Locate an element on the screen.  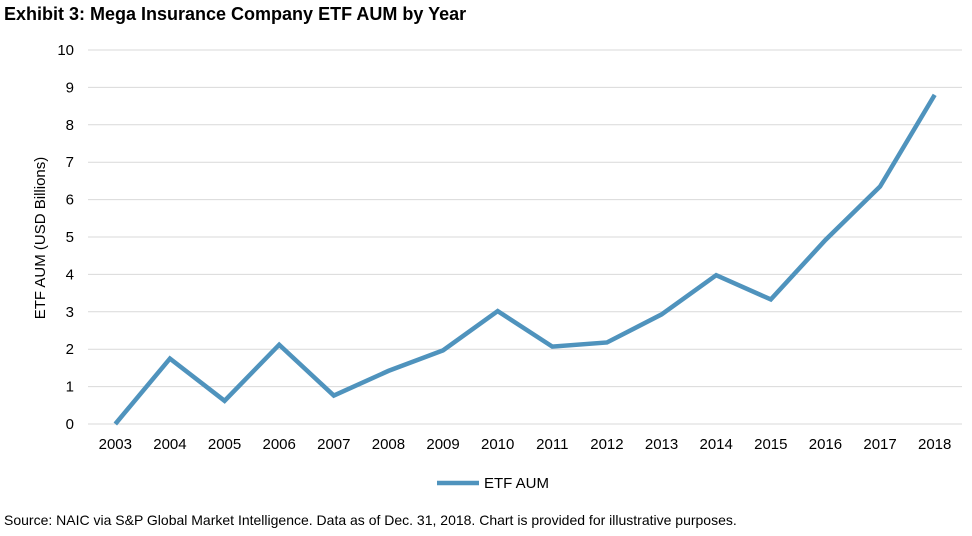
x-tick-label: 2005 is located at coordinates (224, 444).